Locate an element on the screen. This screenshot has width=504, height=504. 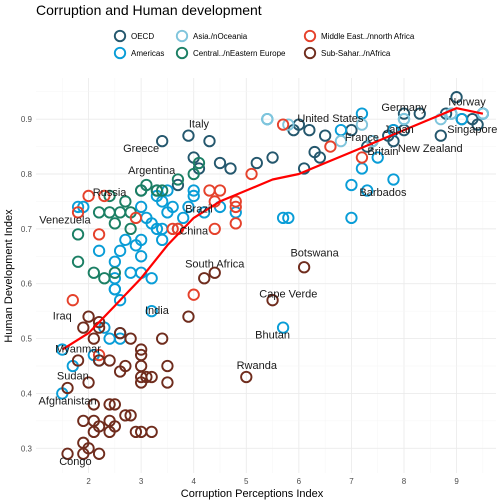
x-tick-label: 7 is located at coordinates (351, 481).